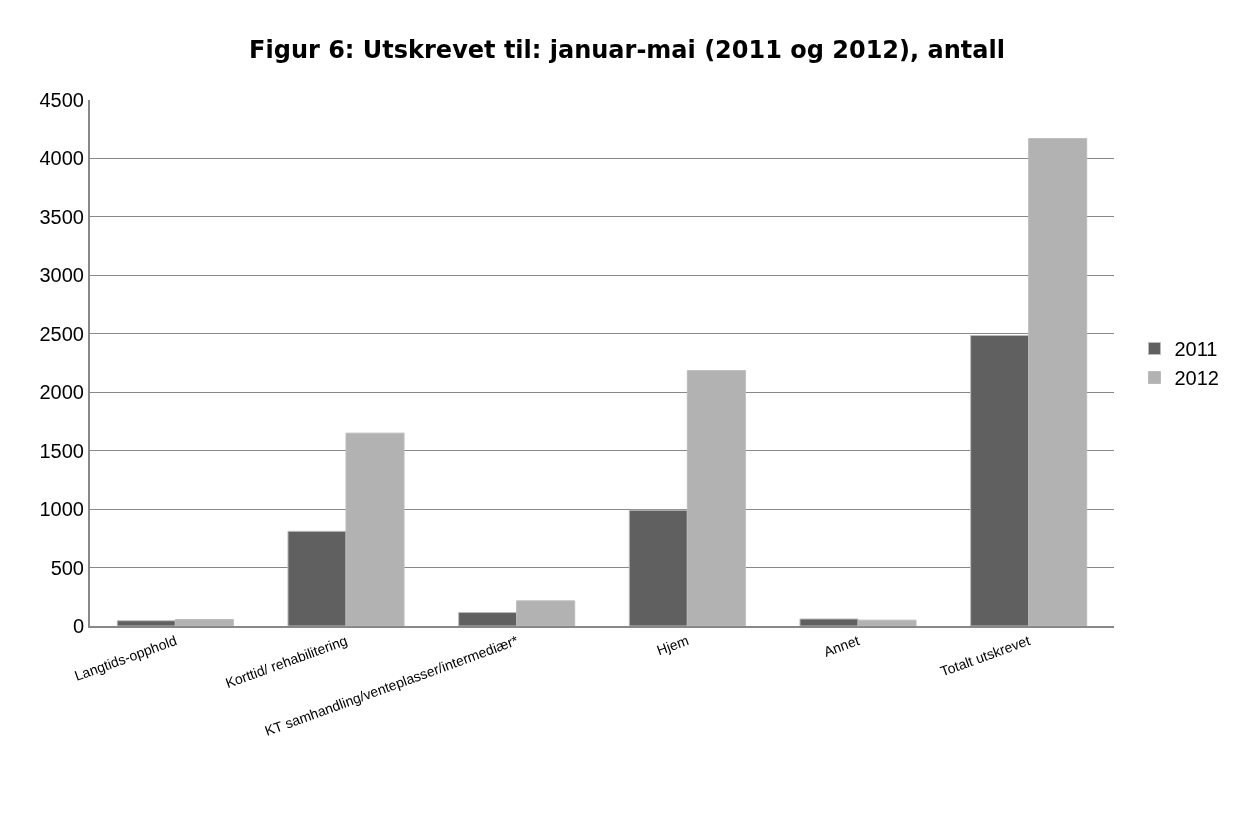 The width and height of the screenshot is (1254, 826). I want to click on y-tick-label: 4000, so click(61, 158).